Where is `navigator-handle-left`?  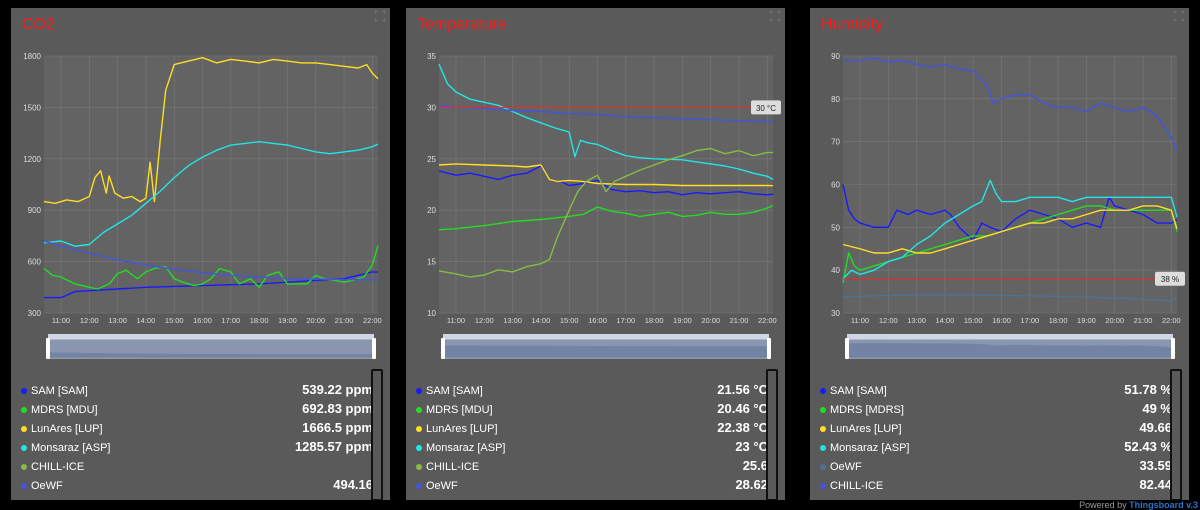
navigator-handle-left is located at coordinates (48, 348).